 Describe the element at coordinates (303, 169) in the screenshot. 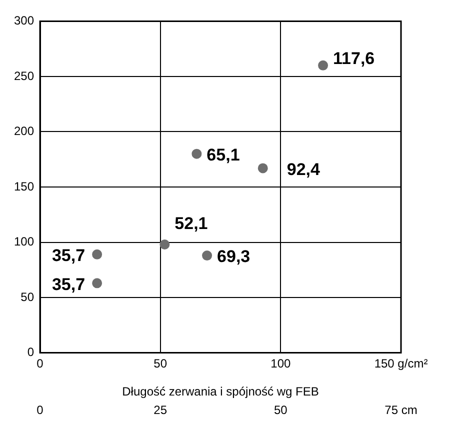

I see `annotation: 92,4` at that location.